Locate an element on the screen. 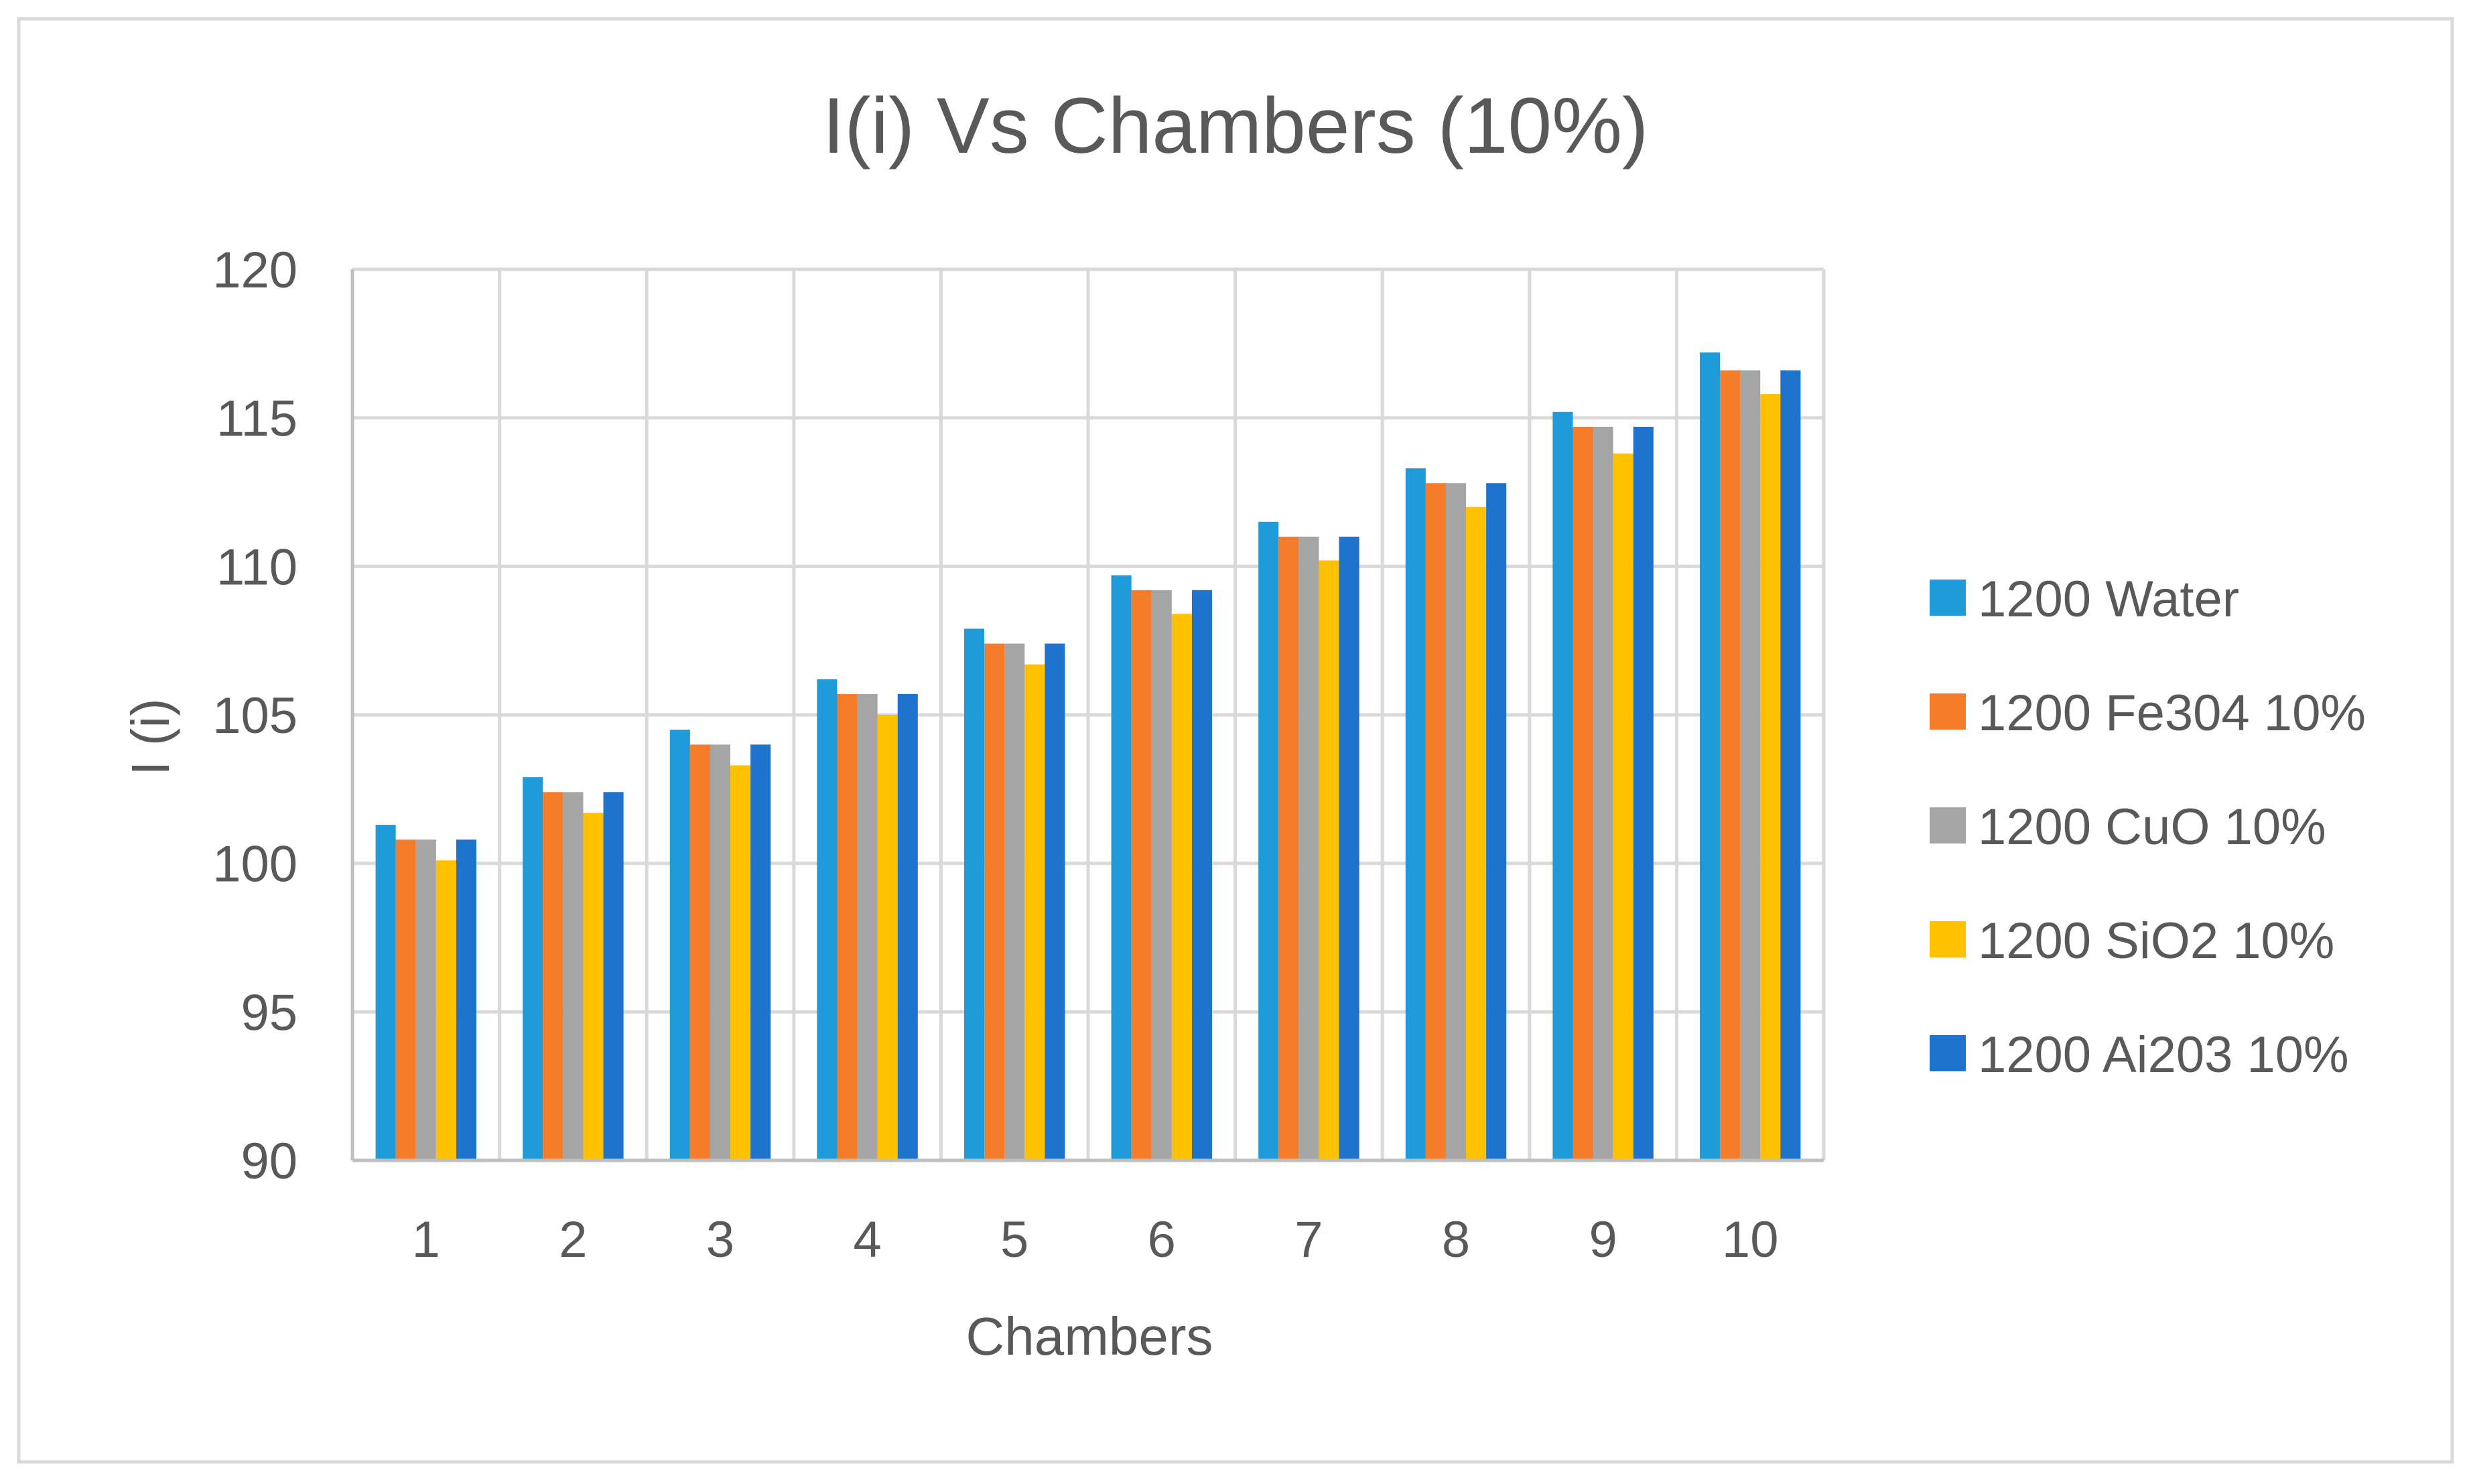 Image resolution: width=2471 pixels, height=1484 pixels. x-tick-label: 5 is located at coordinates (1014, 1240).